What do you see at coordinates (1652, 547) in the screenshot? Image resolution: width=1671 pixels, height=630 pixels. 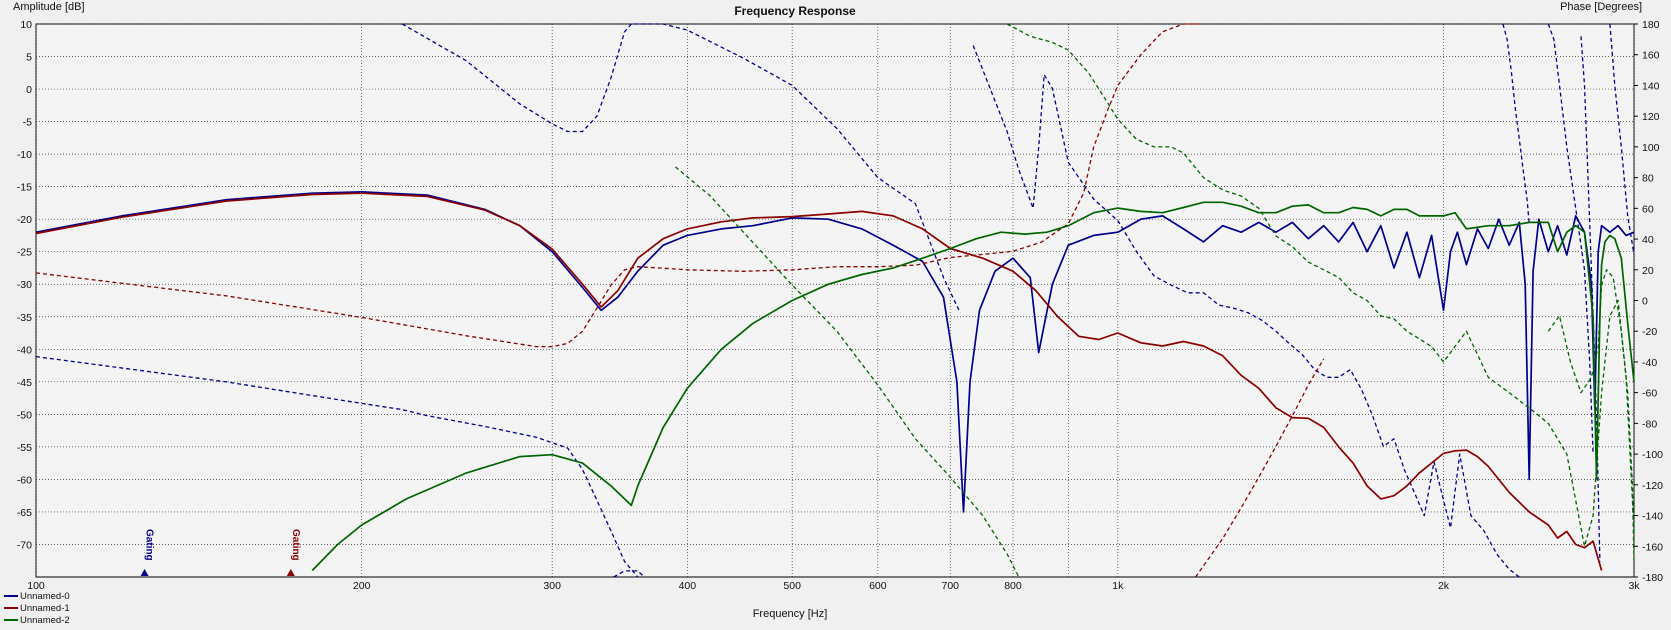 I see `y2-tick-label: -160` at bounding box center [1652, 547].